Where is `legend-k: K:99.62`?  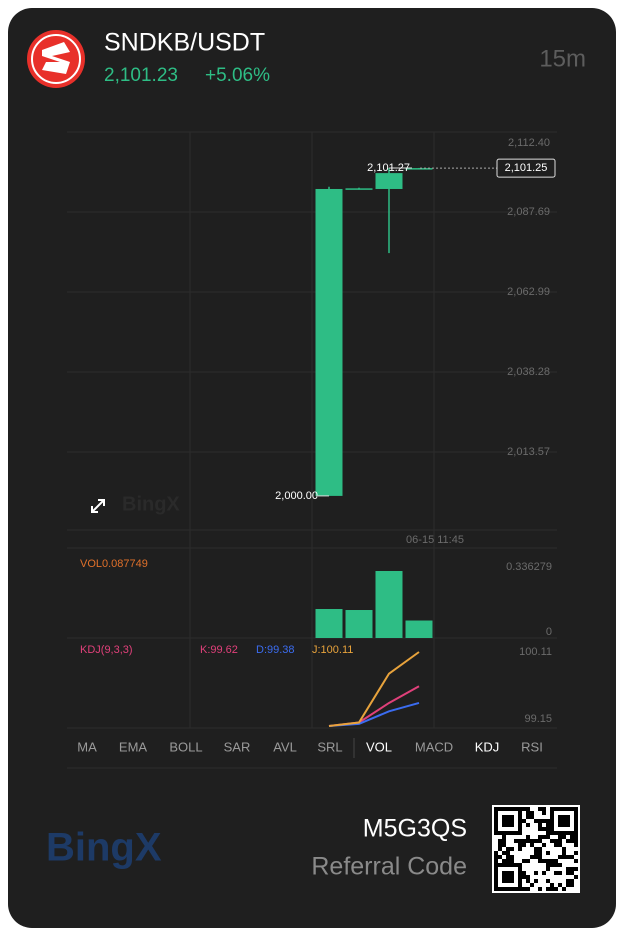 legend-k: K:99.62 is located at coordinates (219, 650).